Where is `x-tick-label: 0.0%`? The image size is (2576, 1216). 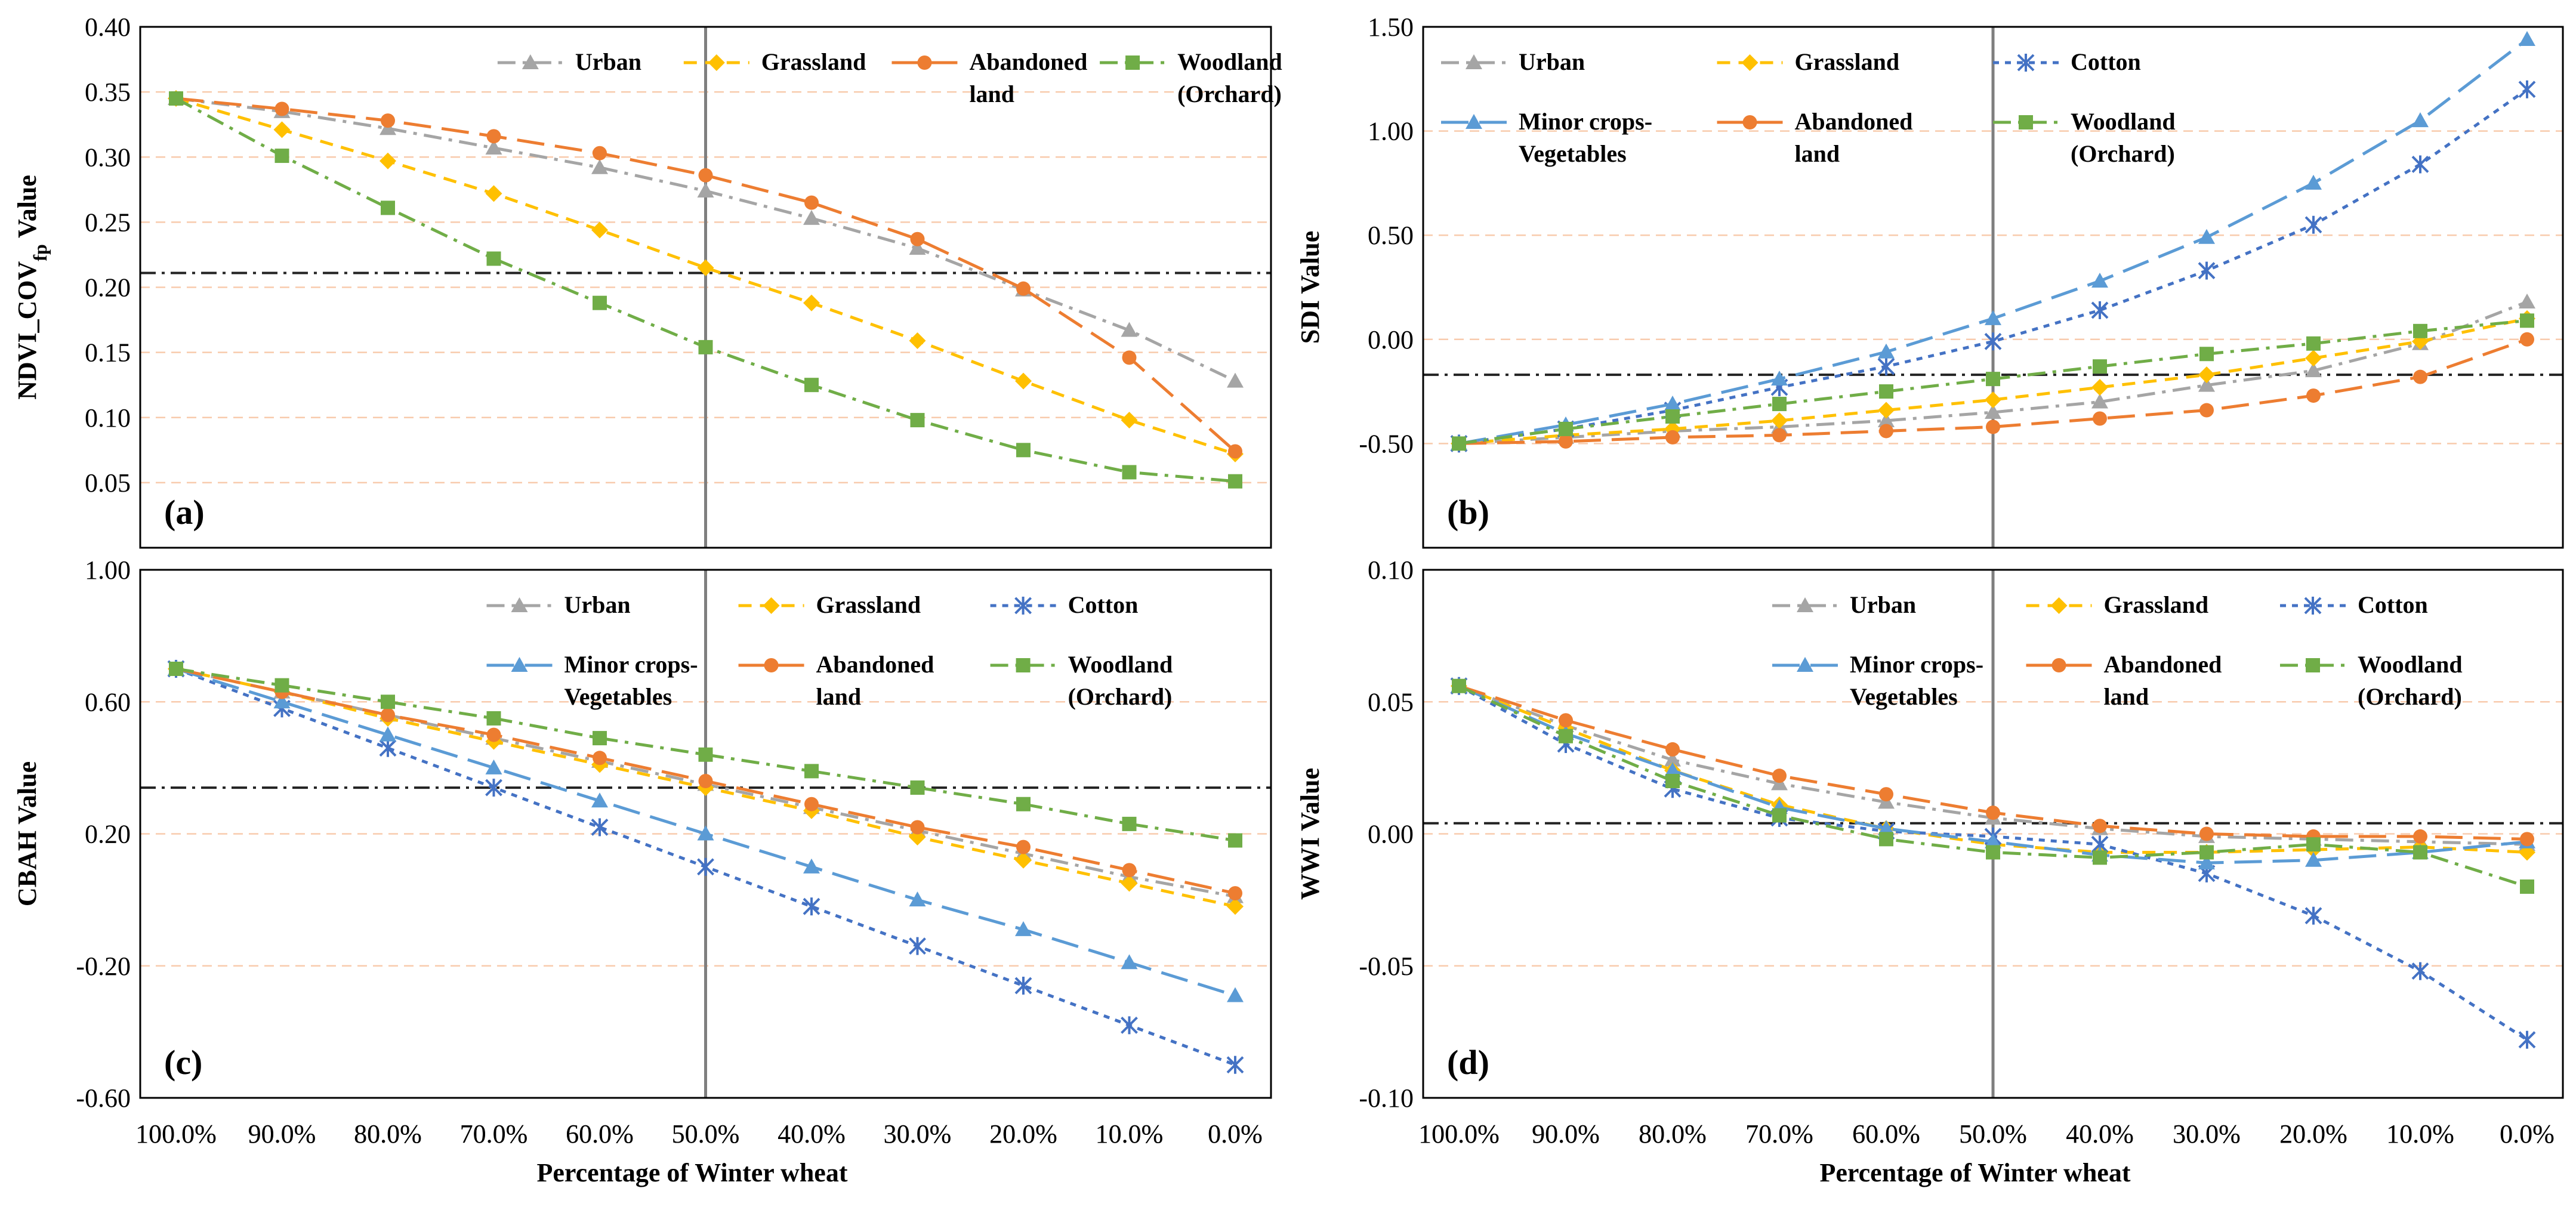 x-tick-label: 0.0% is located at coordinates (1235, 1134).